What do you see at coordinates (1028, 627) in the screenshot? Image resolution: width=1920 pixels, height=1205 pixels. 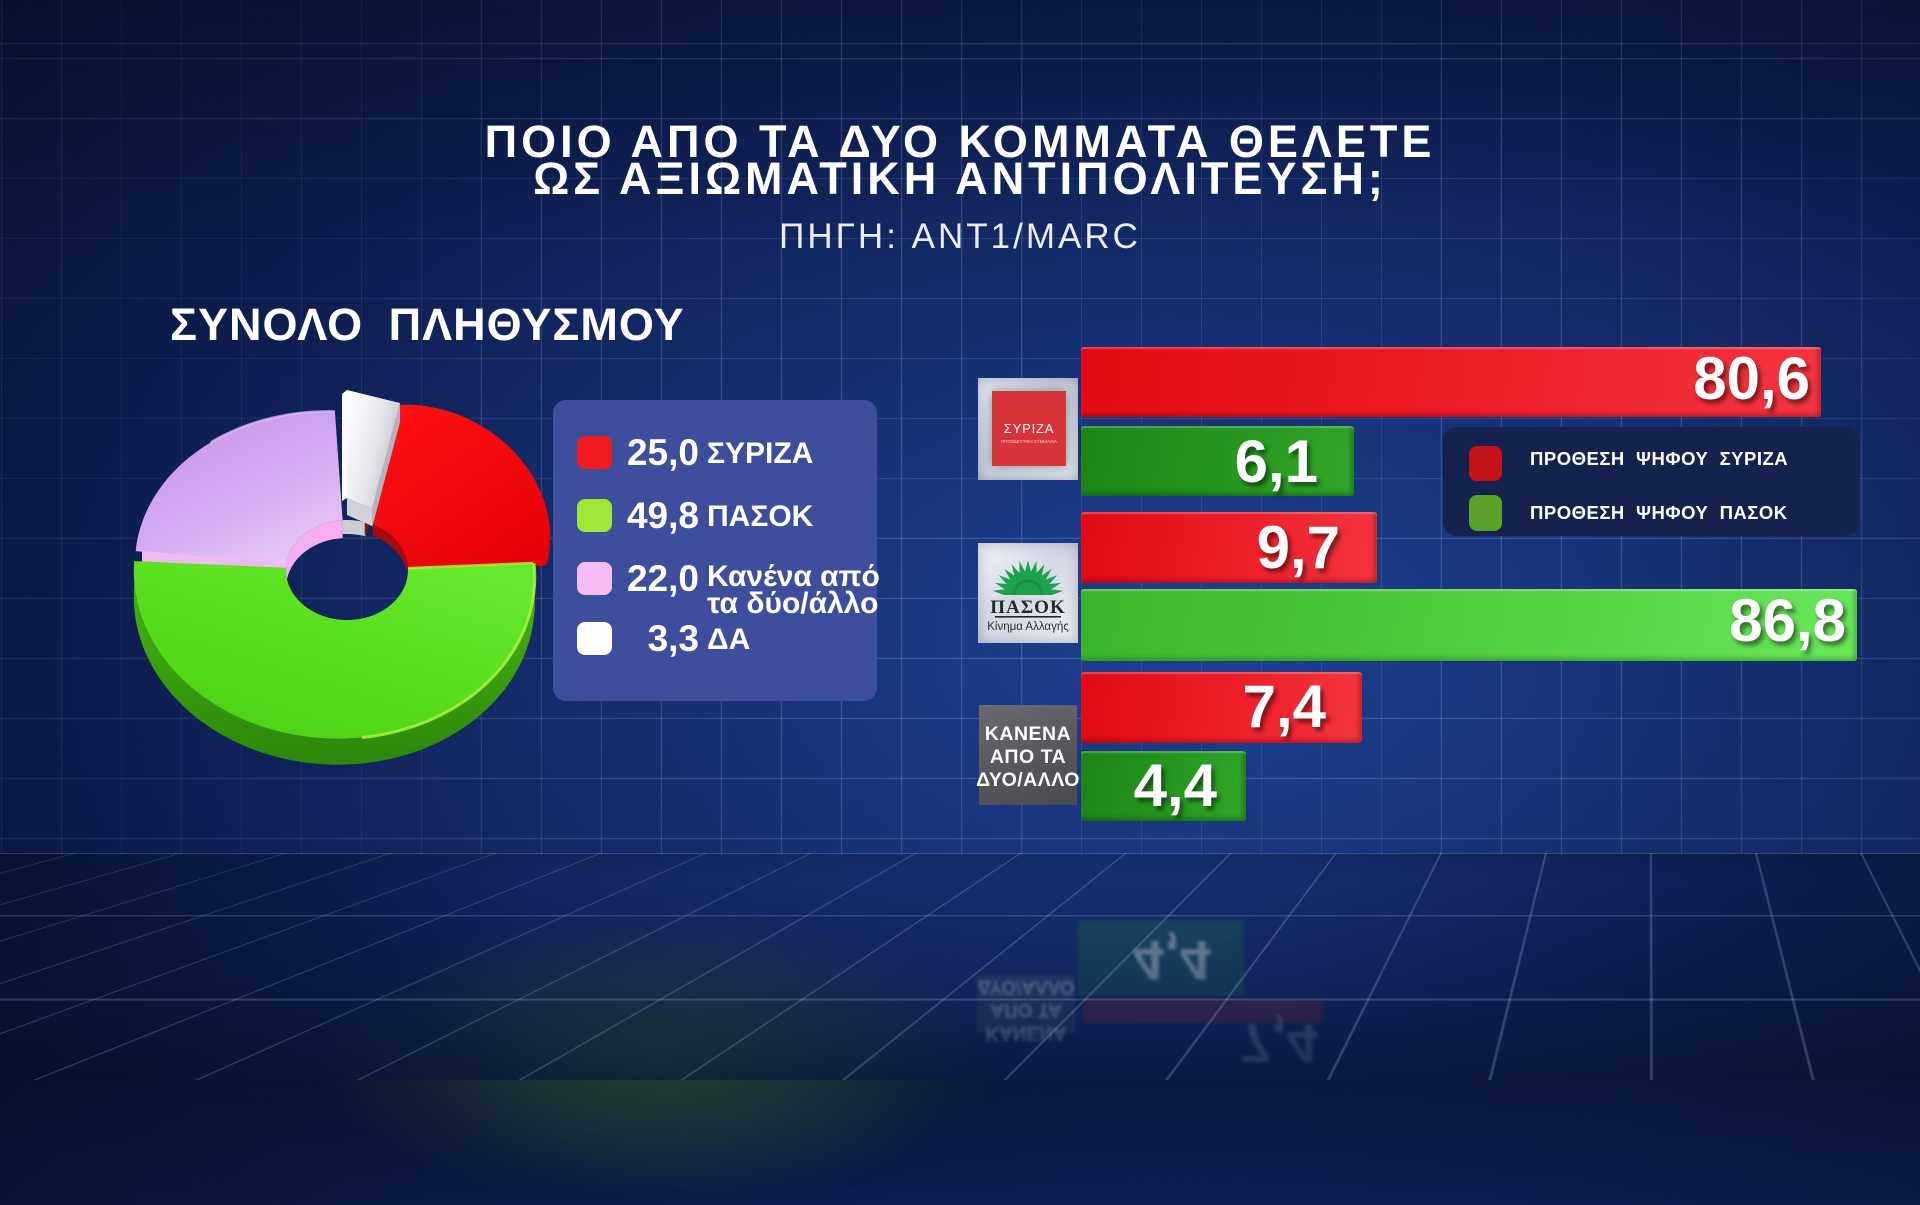 I see `svg-text: Κίνημα Αλλαγής` at bounding box center [1028, 627].